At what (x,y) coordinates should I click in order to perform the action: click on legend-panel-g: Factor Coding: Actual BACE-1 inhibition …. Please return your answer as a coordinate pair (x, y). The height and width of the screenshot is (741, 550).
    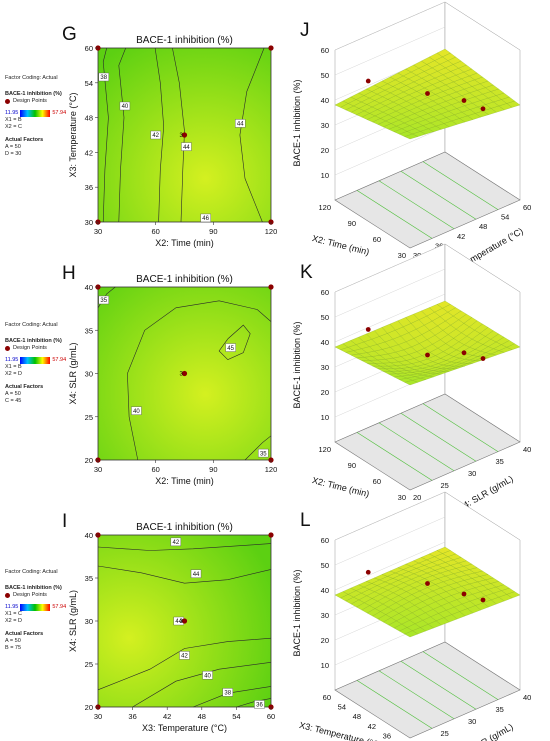
    Looking at the image, I should click on (49, 116).